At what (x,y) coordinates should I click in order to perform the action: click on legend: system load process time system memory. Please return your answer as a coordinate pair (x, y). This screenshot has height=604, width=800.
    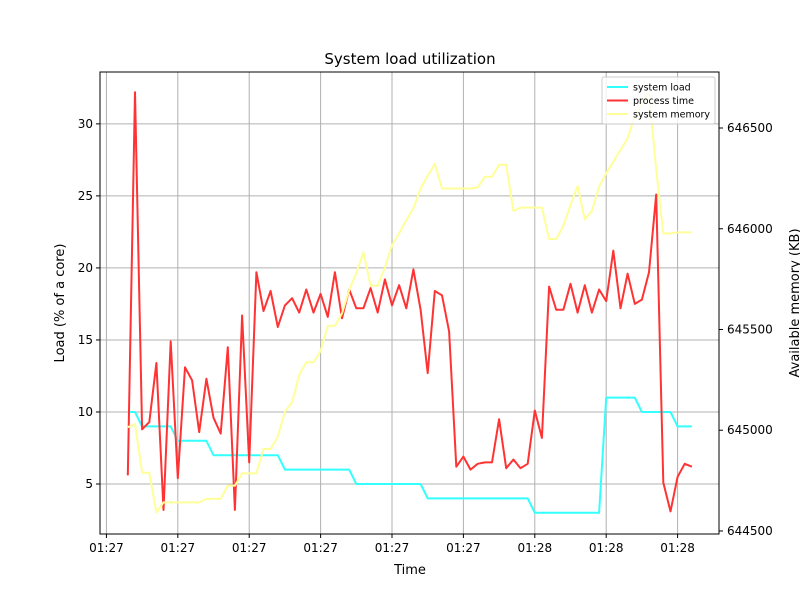
    Looking at the image, I should click on (658, 100).